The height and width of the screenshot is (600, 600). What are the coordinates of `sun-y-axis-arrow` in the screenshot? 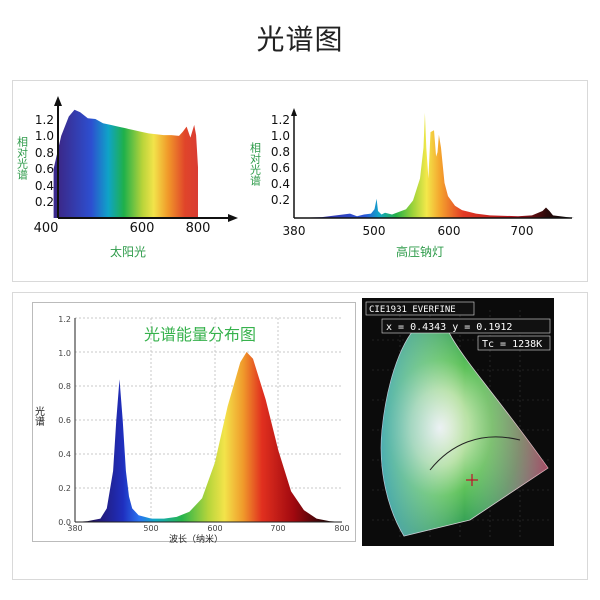 It's located at (58, 101).